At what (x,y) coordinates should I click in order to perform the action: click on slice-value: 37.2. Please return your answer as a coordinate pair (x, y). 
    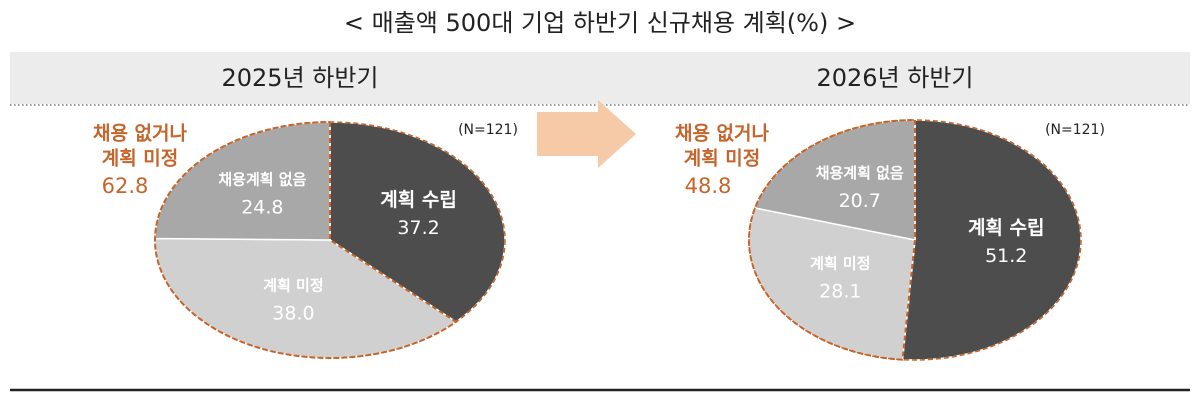
    Looking at the image, I should click on (418, 228).